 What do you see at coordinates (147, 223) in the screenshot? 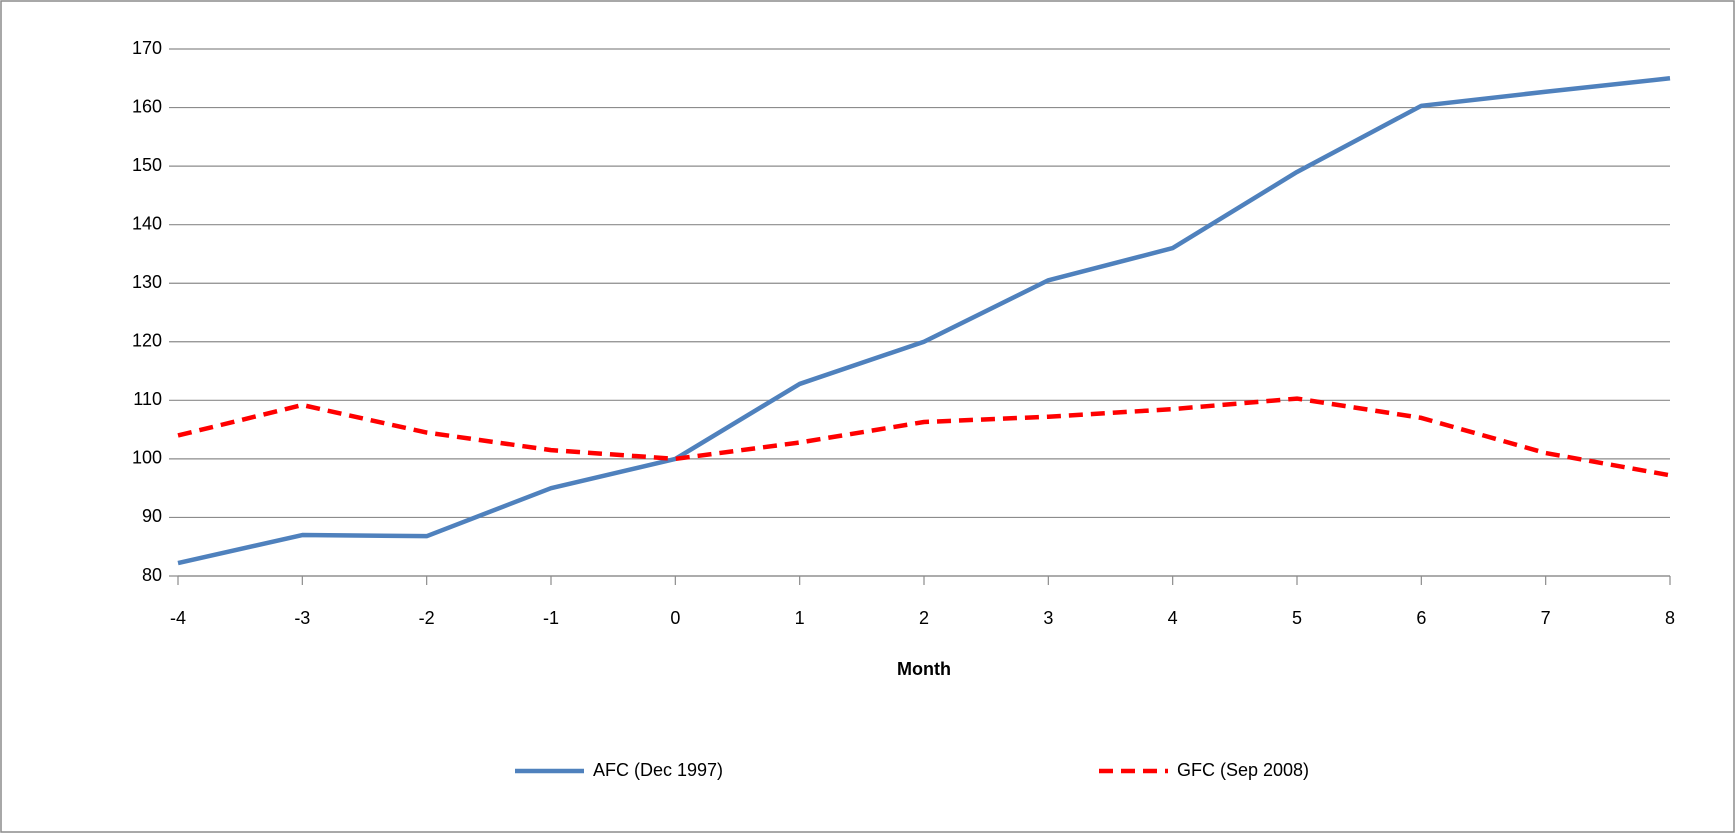
I see `y-tick-label: 140` at bounding box center [147, 223].